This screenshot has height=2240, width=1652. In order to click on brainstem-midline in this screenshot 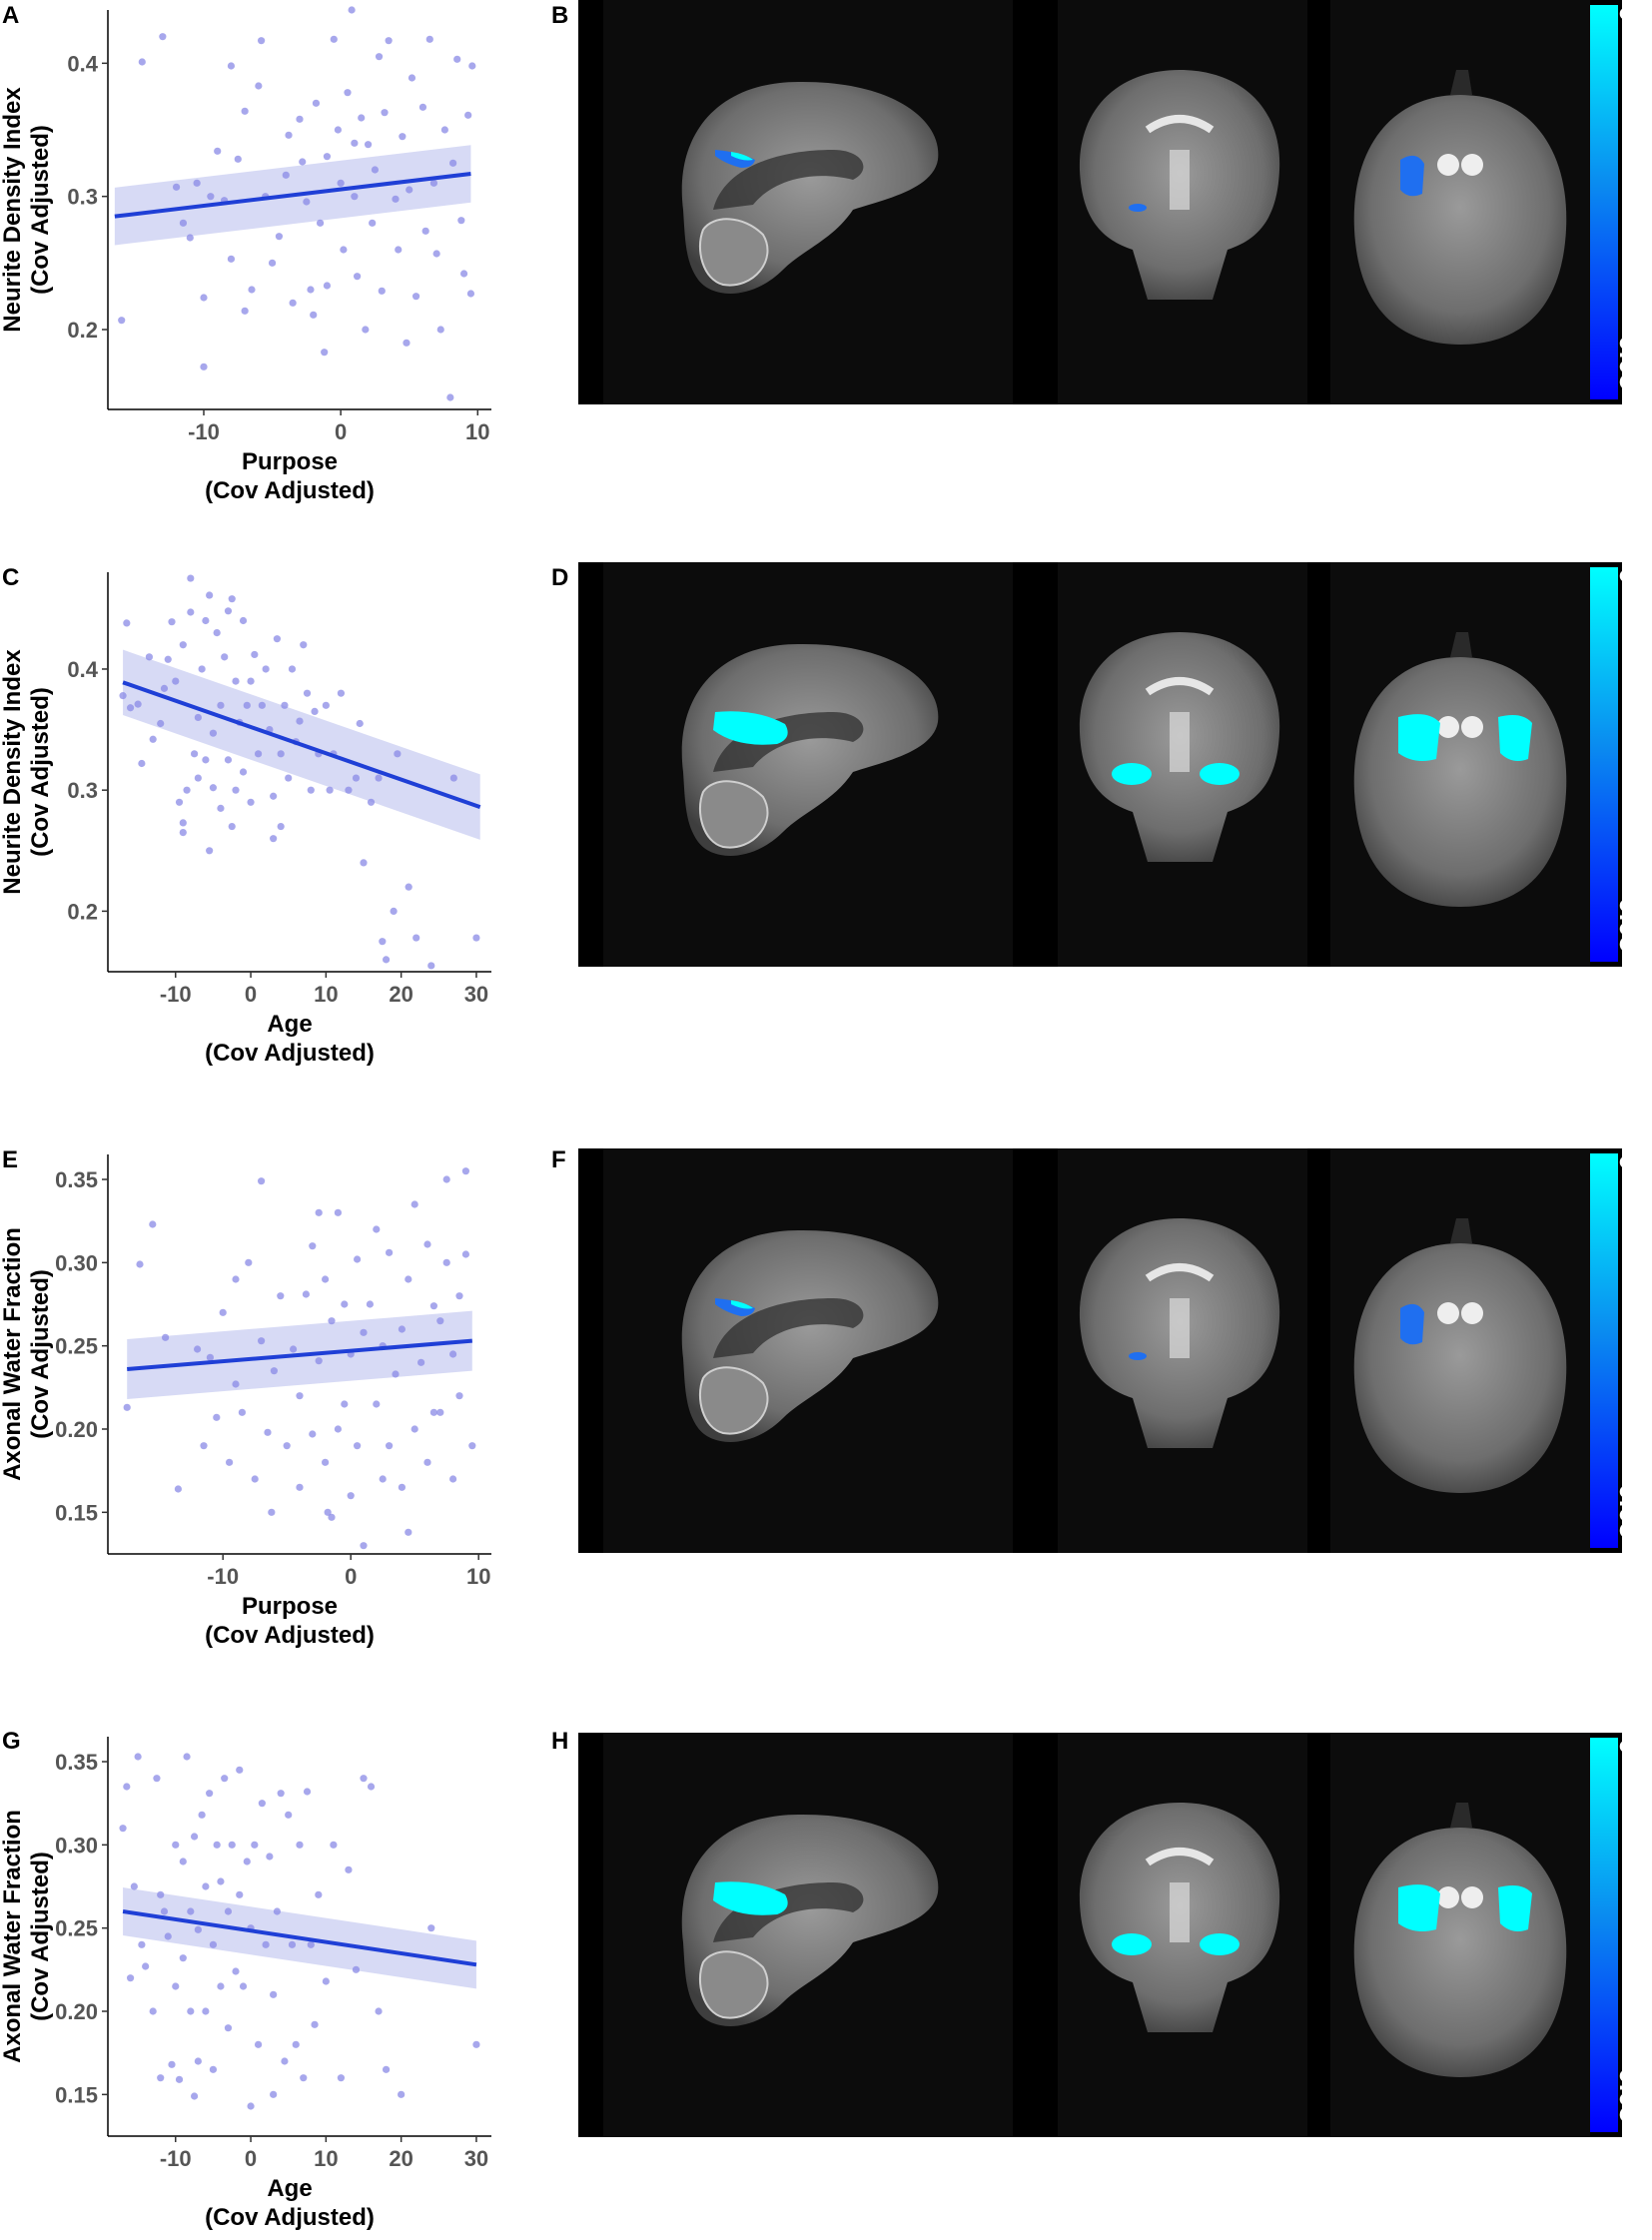, I will do `click(1180, 1328)`.